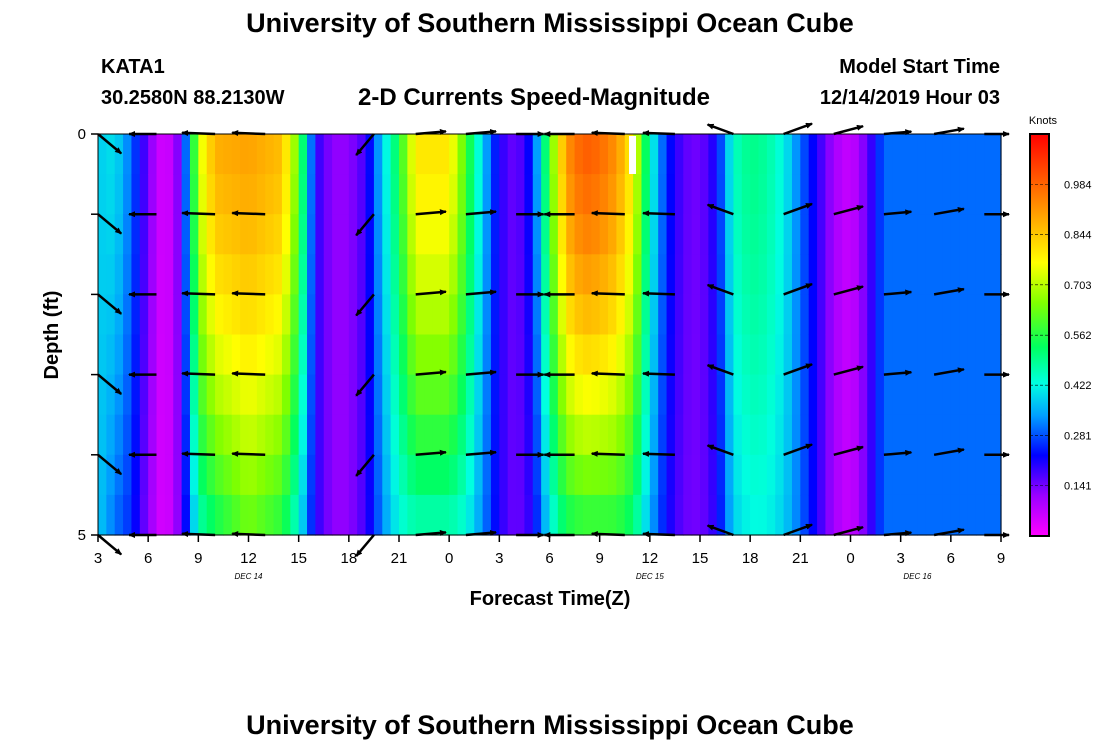  I want to click on x-tick-label: 21, so click(399, 558).